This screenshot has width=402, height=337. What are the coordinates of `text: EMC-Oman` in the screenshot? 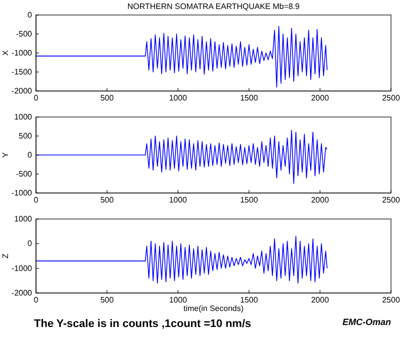 It's located at (367, 322).